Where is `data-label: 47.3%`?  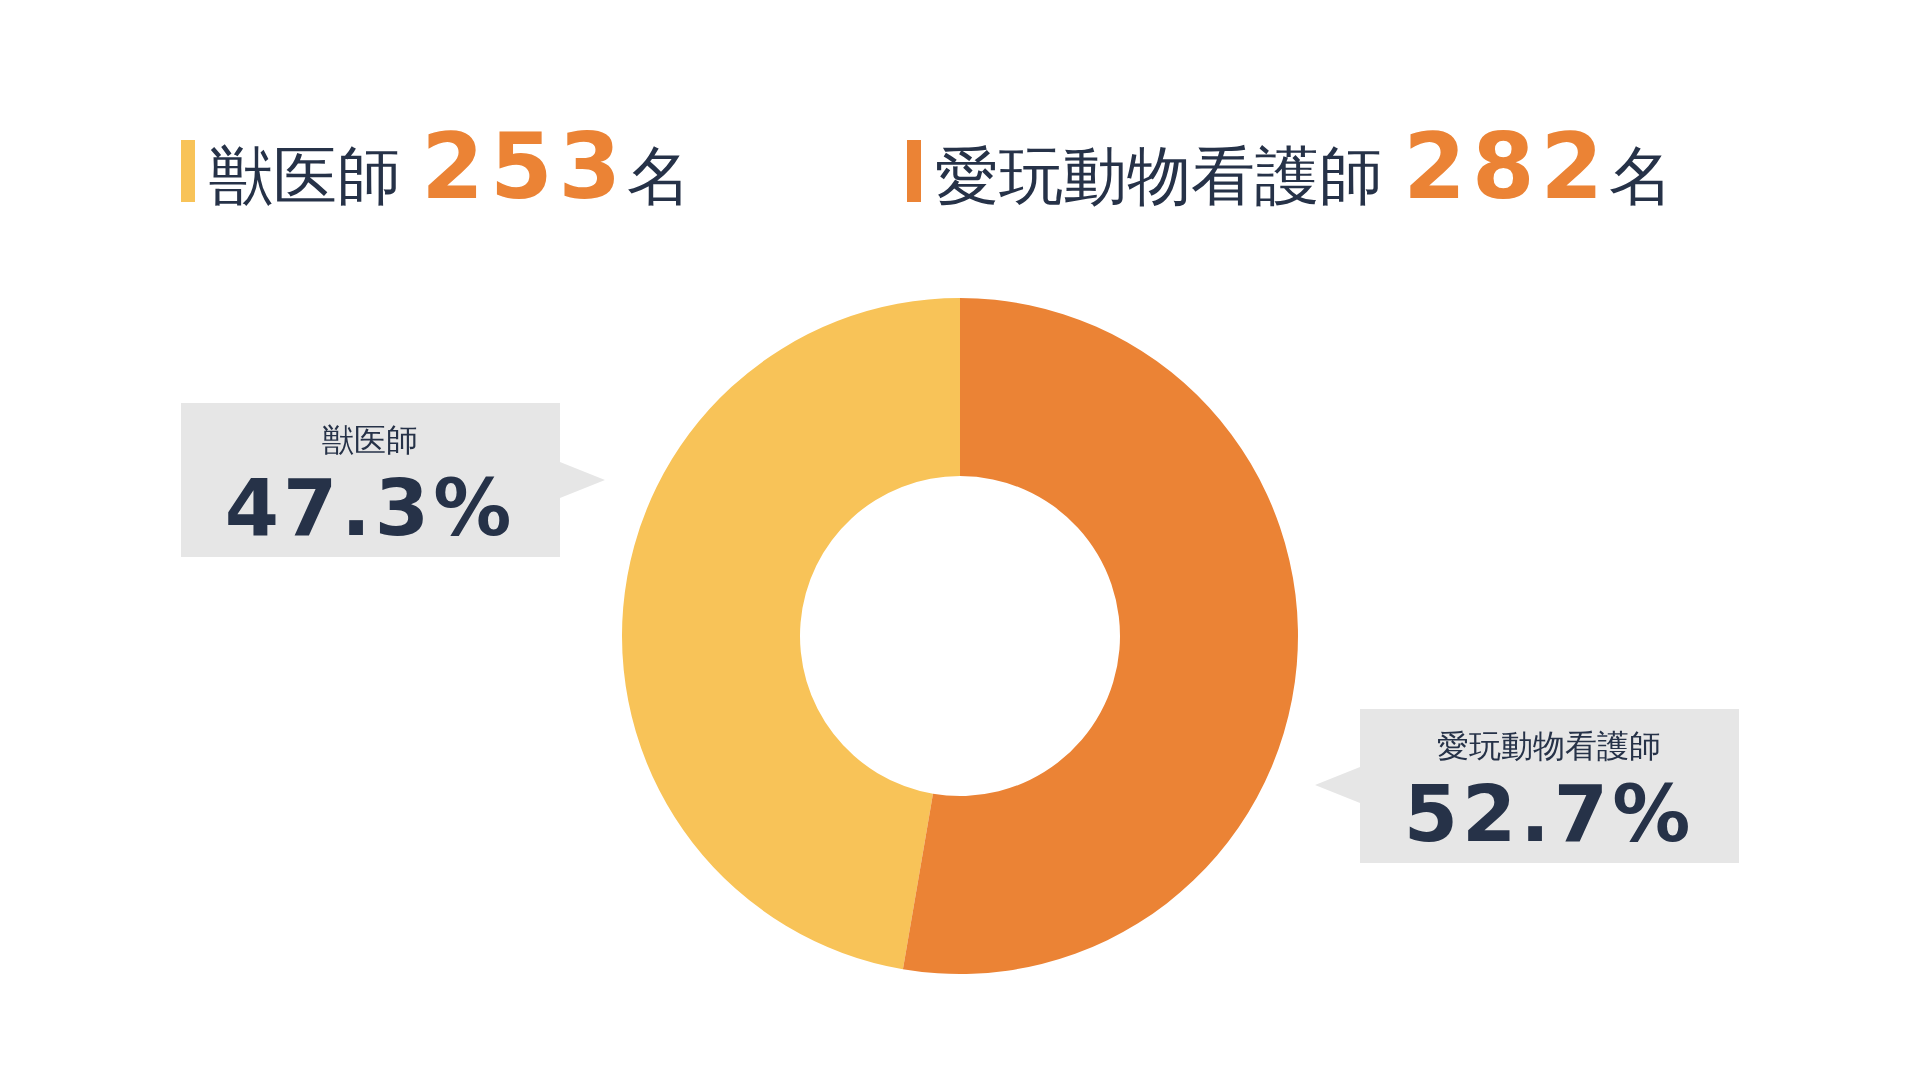 data-label: 47.3% is located at coordinates (370, 508).